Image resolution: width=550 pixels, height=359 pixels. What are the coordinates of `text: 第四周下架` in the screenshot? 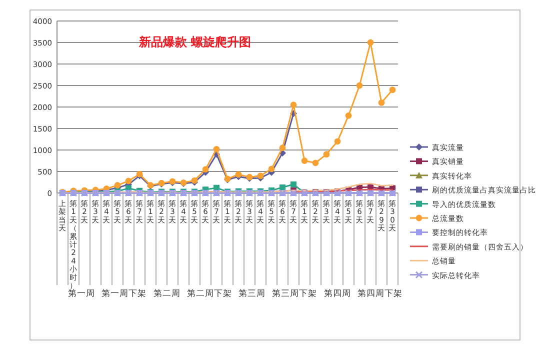 It's located at (379, 293).